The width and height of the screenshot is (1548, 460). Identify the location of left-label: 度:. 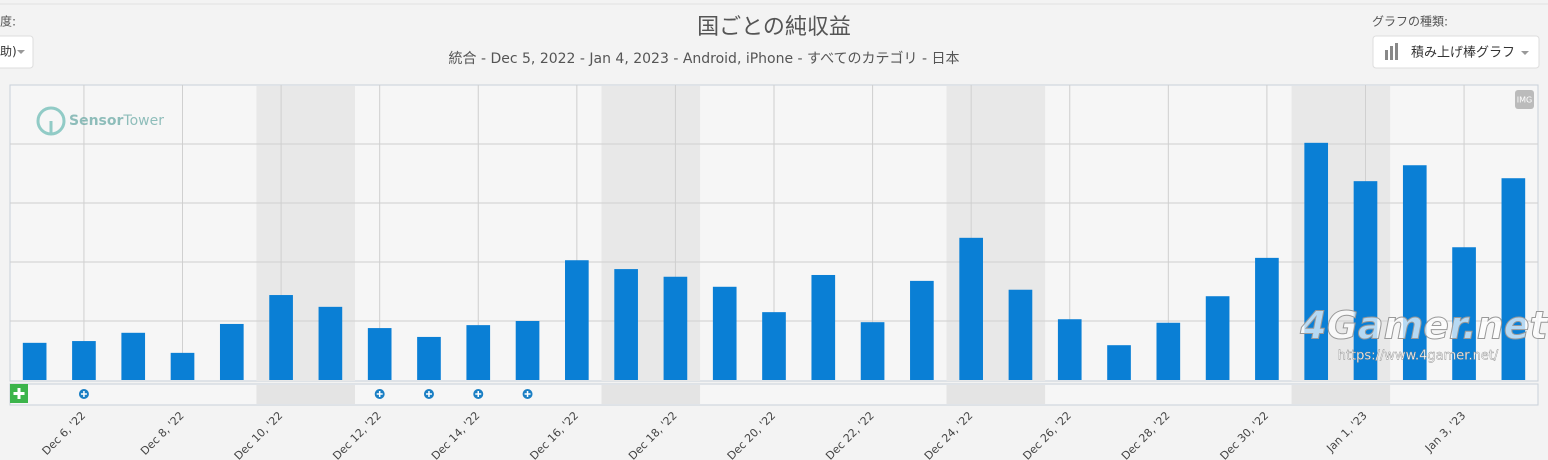
(8, 21).